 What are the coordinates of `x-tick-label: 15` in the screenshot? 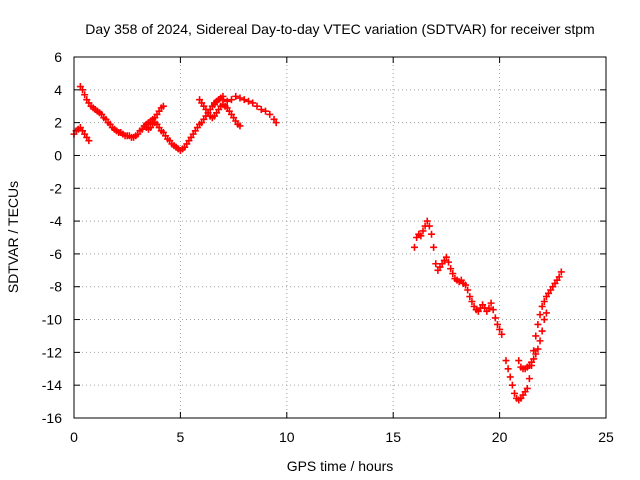 It's located at (393, 437).